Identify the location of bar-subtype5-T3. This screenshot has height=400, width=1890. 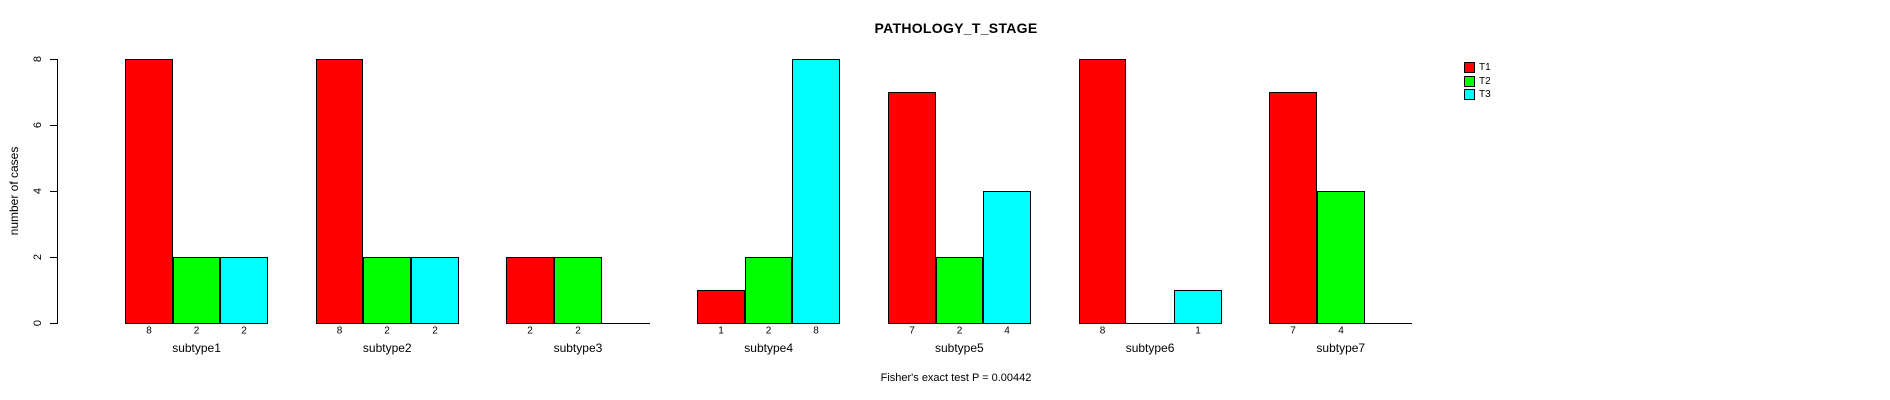
(1007, 257).